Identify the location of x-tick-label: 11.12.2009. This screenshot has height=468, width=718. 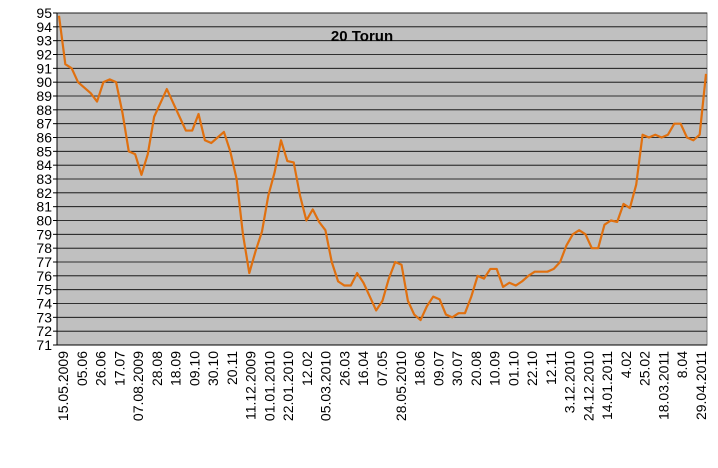
(251, 385).